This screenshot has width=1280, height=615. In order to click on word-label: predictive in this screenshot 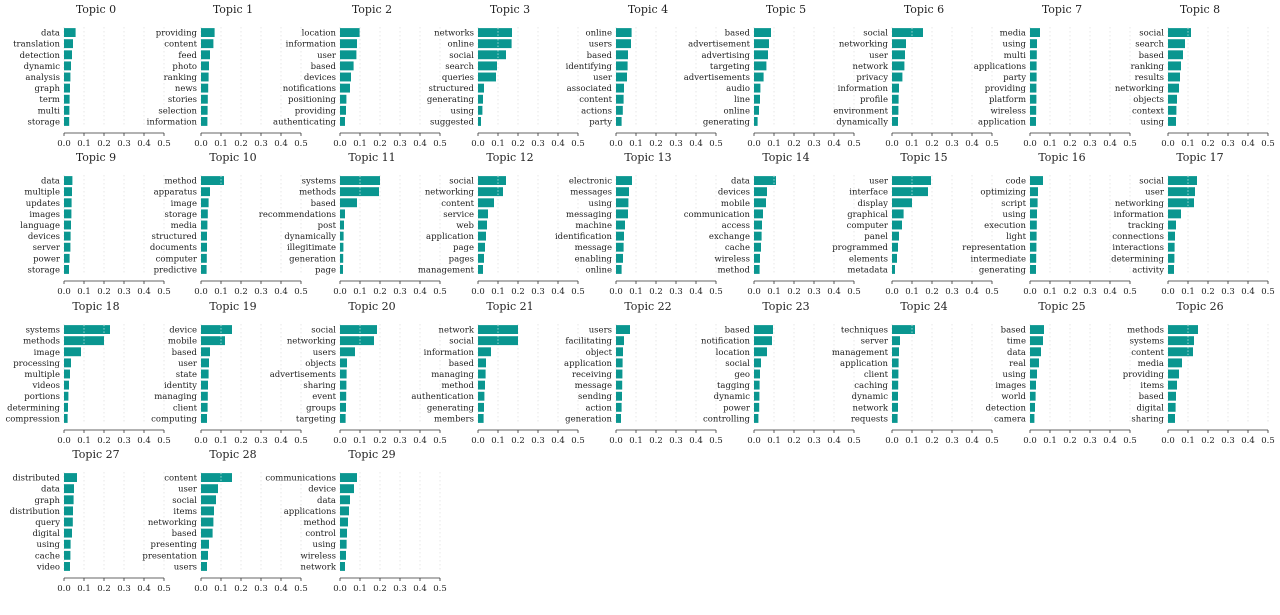, I will do `click(175, 270)`.